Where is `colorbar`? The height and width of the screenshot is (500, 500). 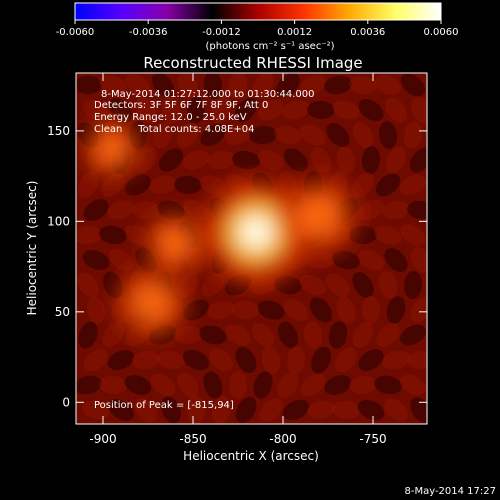 colorbar is located at coordinates (258, 11).